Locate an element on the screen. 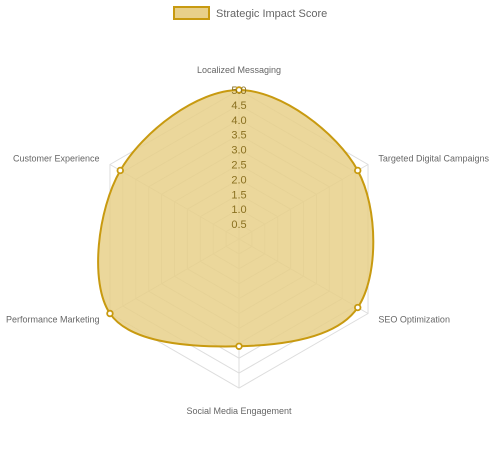 Image resolution: width=499 pixels, height=449 pixels. axis-label: SEO Optimization is located at coordinates (414, 320).